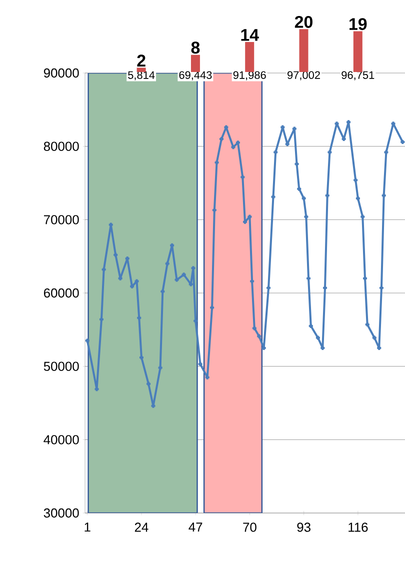 This screenshot has width=405, height=562. I want to click on x-tick-label: 93, so click(303, 527).